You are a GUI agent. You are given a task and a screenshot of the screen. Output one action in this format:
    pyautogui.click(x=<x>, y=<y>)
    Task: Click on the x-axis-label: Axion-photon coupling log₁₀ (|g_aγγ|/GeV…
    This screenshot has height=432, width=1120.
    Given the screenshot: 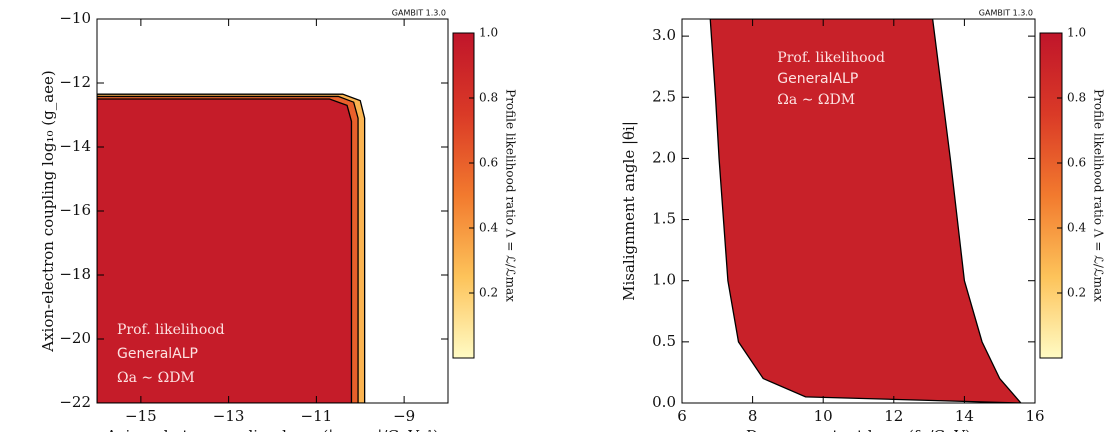 What is the action you would take?
    pyautogui.click(x=272, y=429)
    